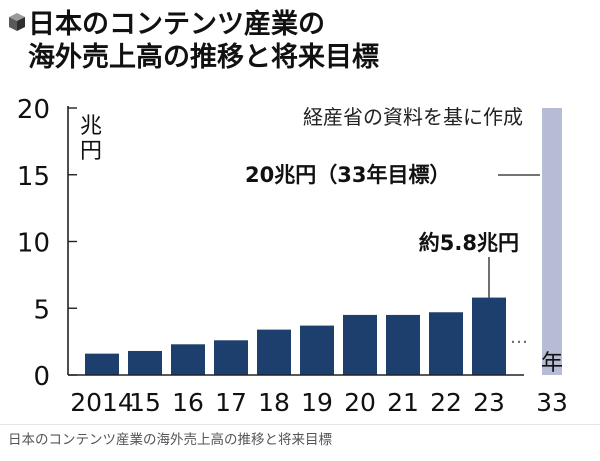 The image size is (600, 461). Describe the element at coordinates (552, 363) in the screenshot. I see `x-axis-unit-label: 年` at that location.